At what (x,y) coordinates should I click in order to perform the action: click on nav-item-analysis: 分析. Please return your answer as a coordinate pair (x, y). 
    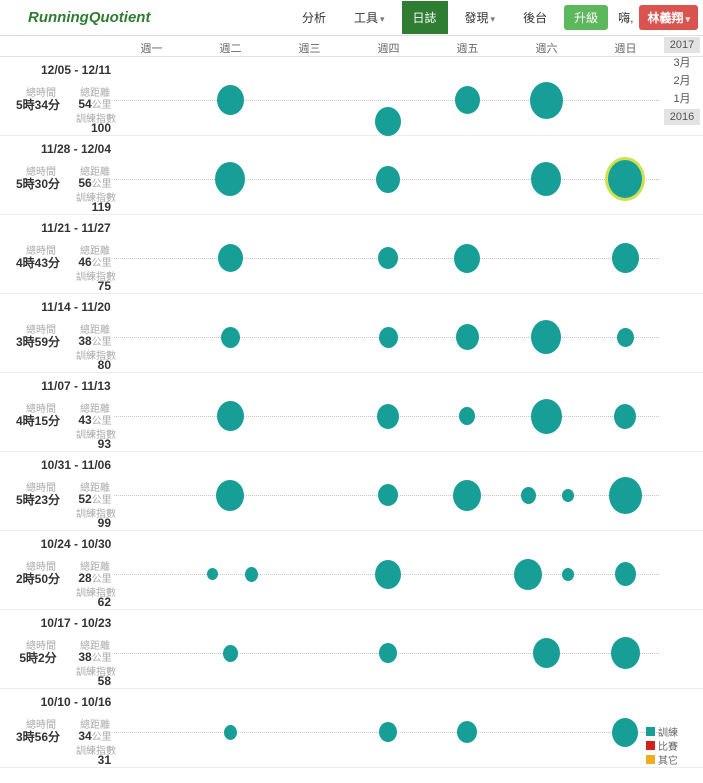
    Looking at the image, I should click on (313, 18).